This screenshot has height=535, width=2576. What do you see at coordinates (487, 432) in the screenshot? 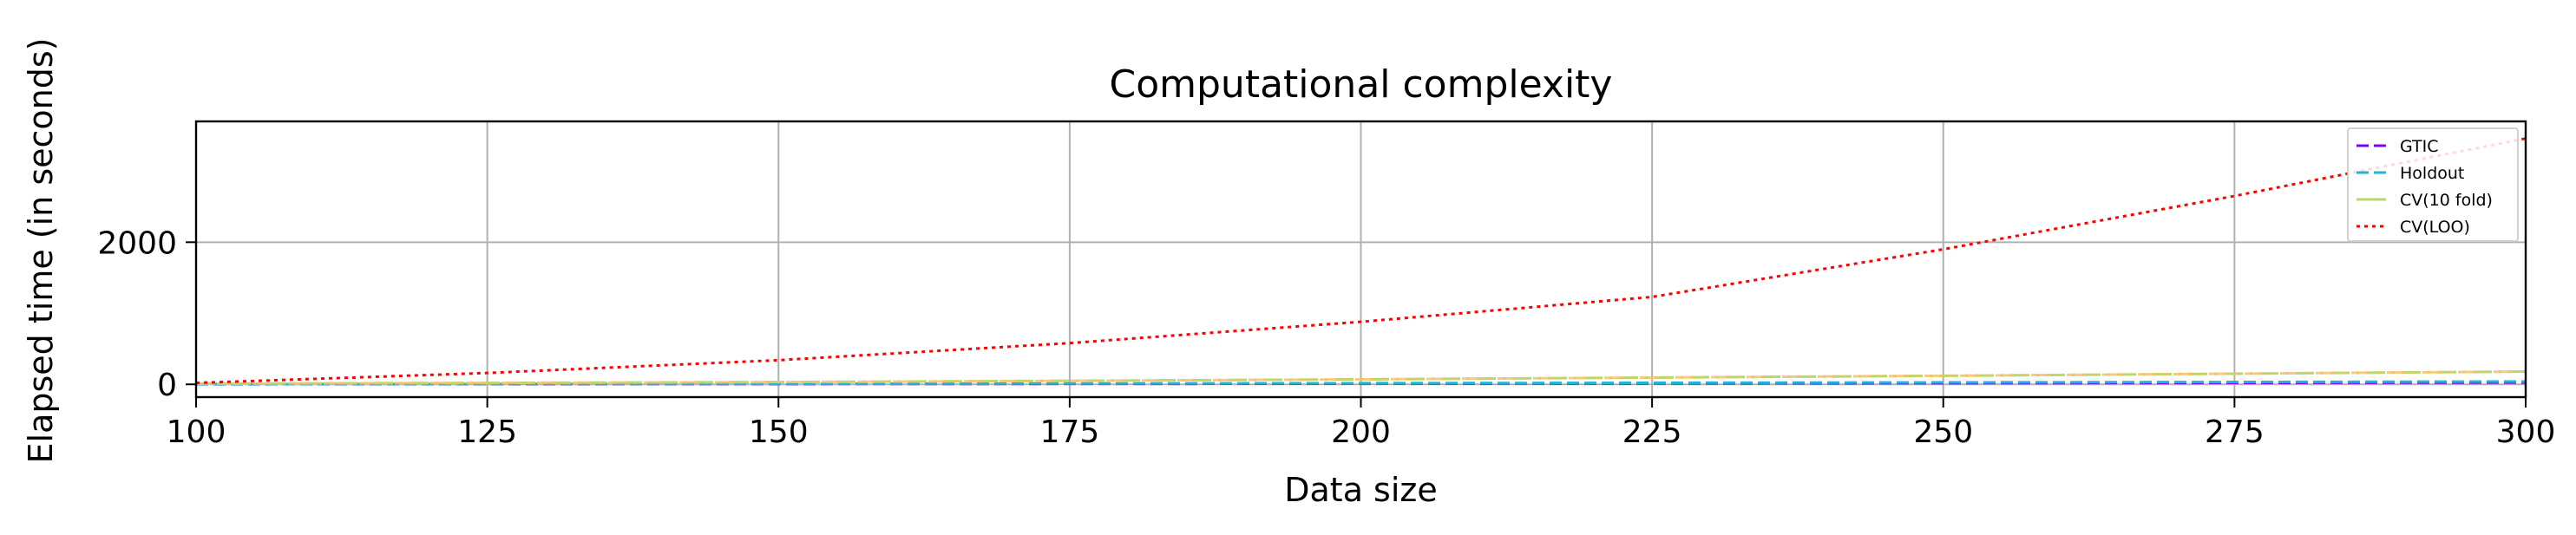
I see `x-tick-label: 125` at bounding box center [487, 432].